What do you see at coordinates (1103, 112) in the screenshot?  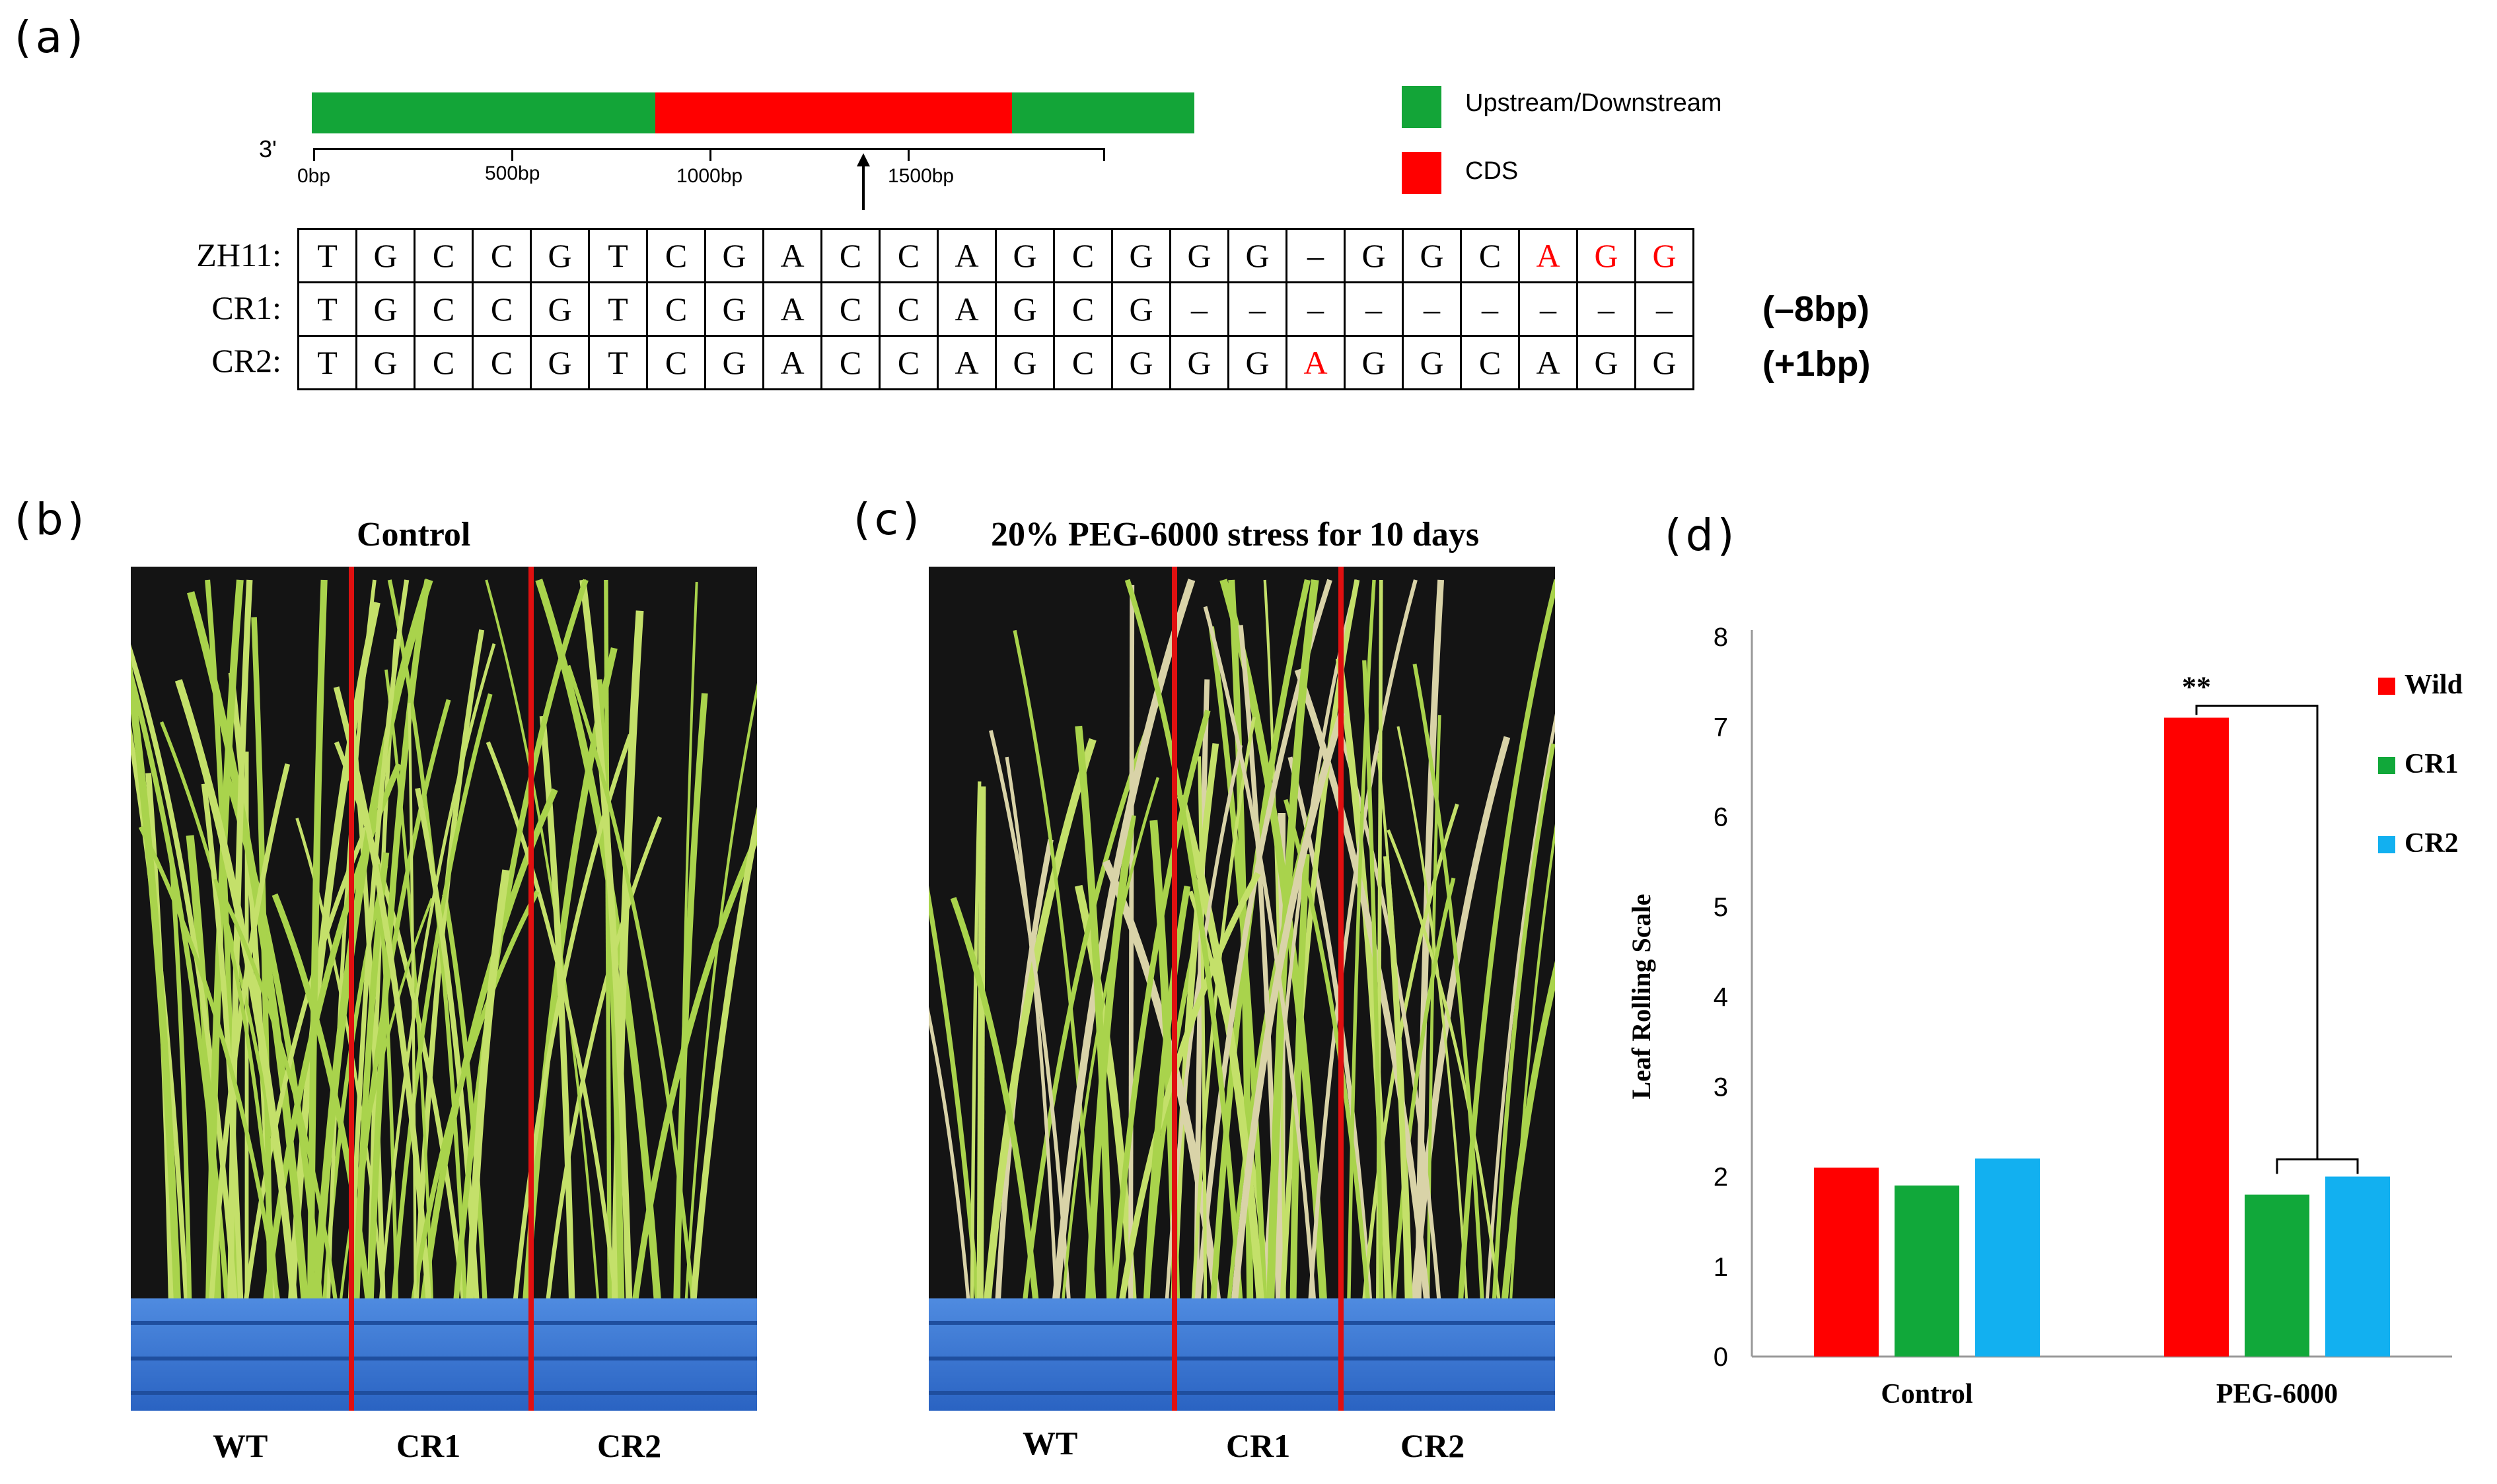 I see `downstream-segment` at bounding box center [1103, 112].